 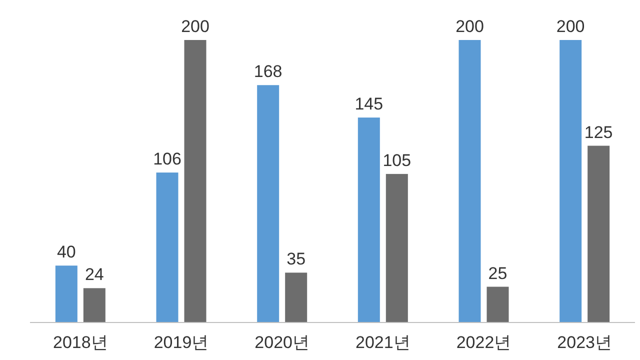 What do you see at coordinates (397, 160) in the screenshot?
I see `data-label: 105` at bounding box center [397, 160].